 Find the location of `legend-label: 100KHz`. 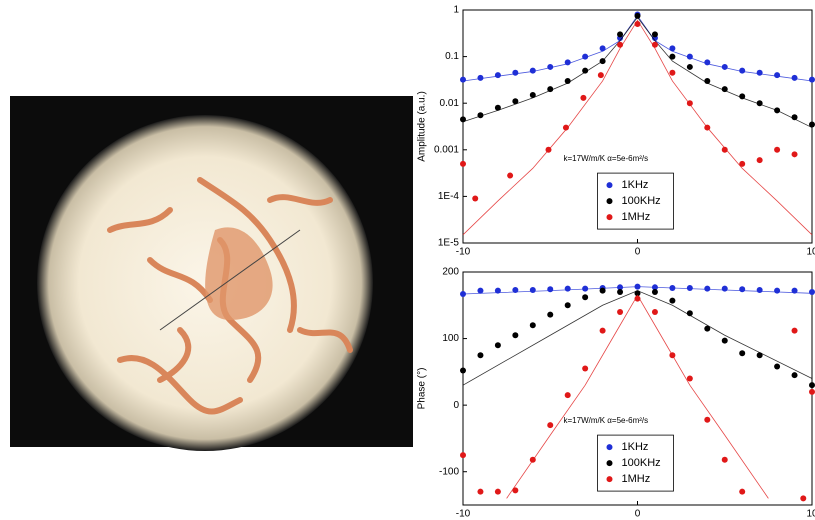

legend-label: 100KHz is located at coordinates (641, 201).